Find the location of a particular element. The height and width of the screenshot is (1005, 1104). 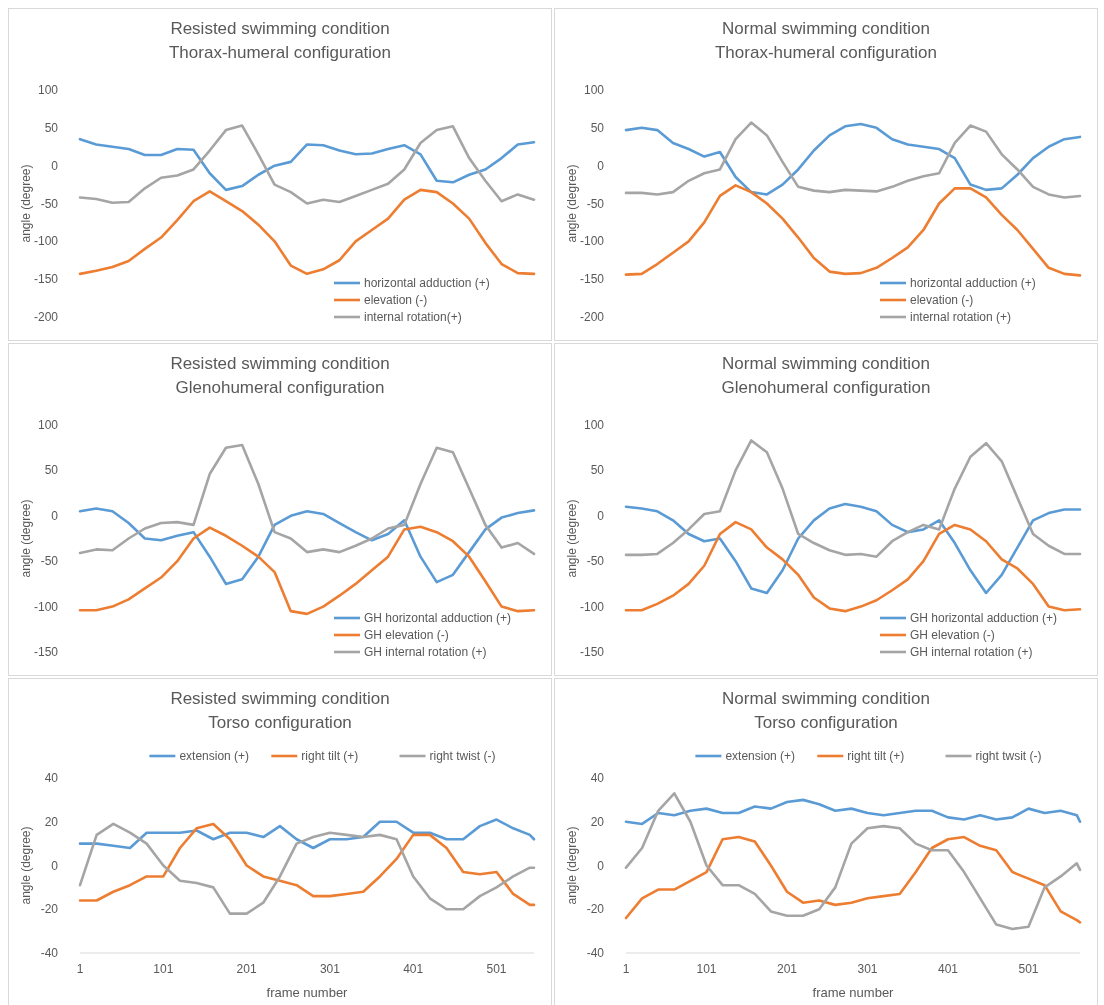

legend-label: internal rotation (+) is located at coordinates (961, 317).